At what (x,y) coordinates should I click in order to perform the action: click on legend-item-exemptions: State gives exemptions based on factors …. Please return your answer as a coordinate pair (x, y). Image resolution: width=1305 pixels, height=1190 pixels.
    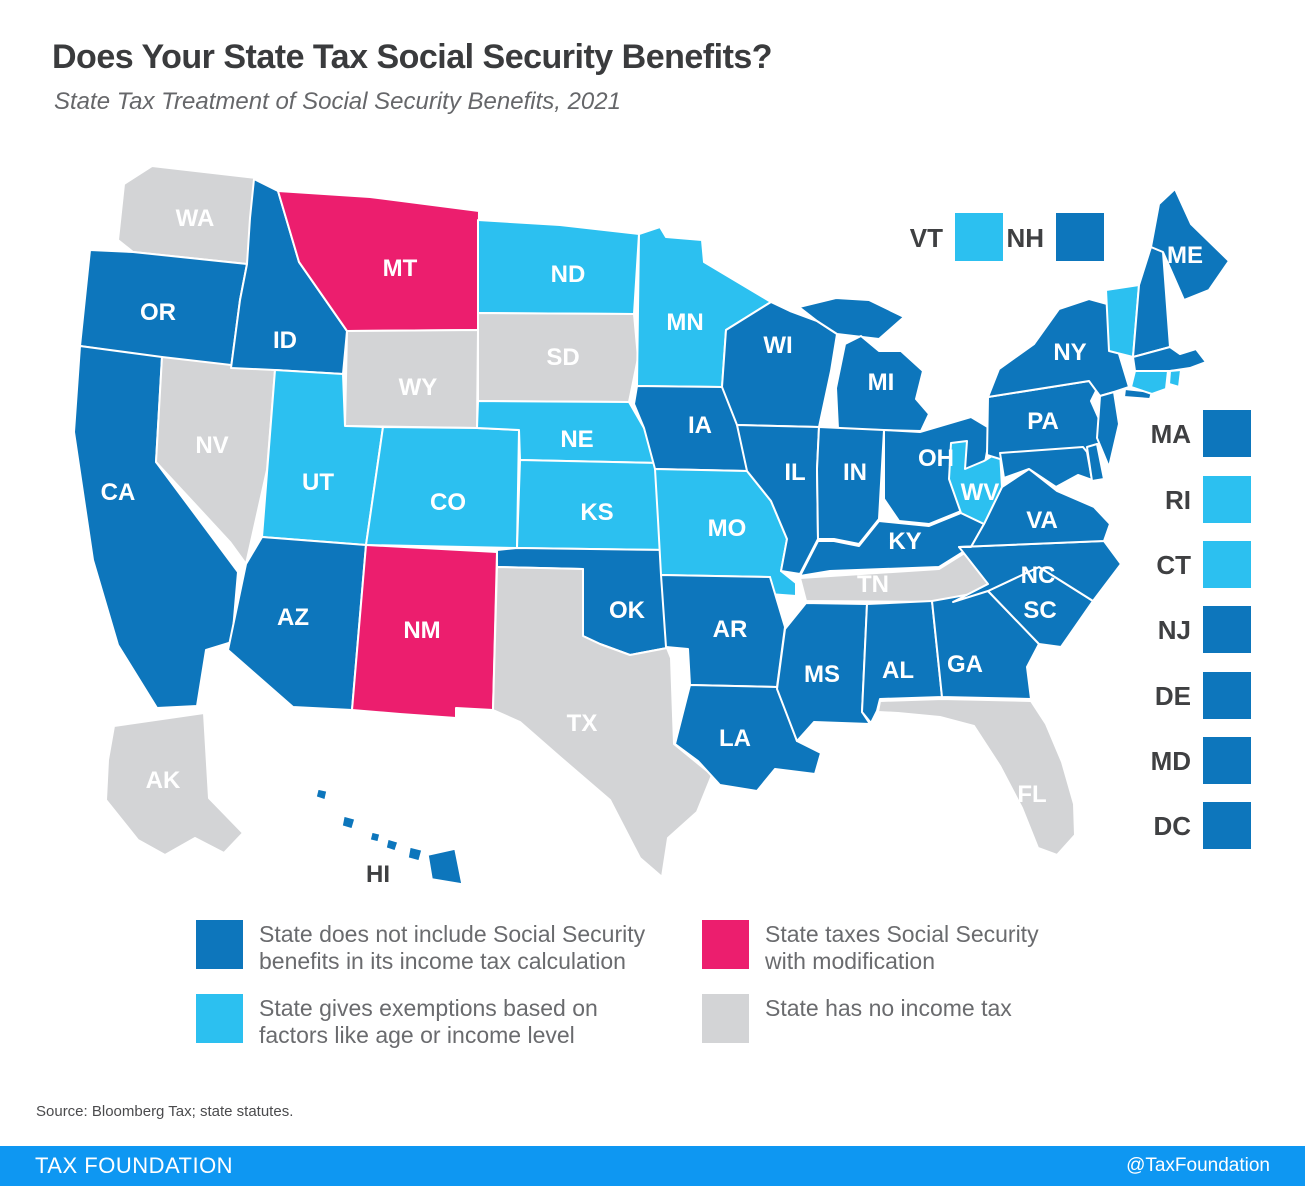
    Looking at the image, I should click on (397, 1021).